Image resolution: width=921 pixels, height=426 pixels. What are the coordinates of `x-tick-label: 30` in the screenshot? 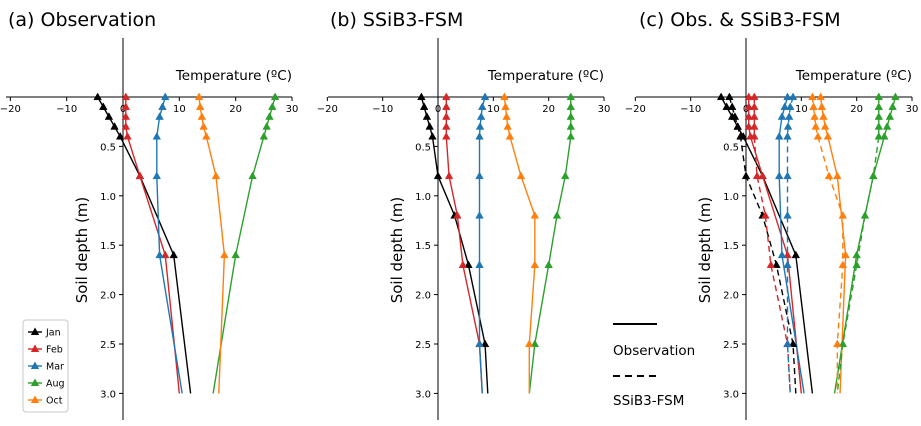 It's located at (604, 109).